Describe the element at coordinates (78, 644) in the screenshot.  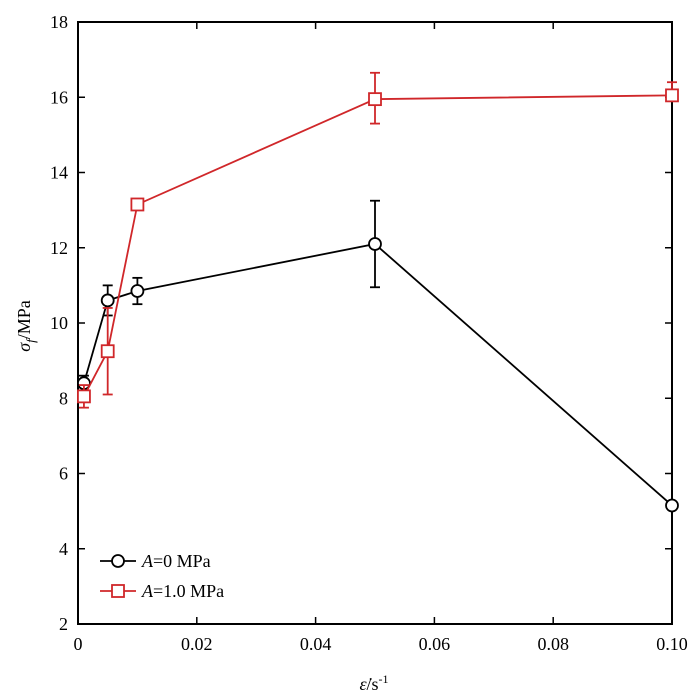
I see `x-tick-label: 0` at that location.